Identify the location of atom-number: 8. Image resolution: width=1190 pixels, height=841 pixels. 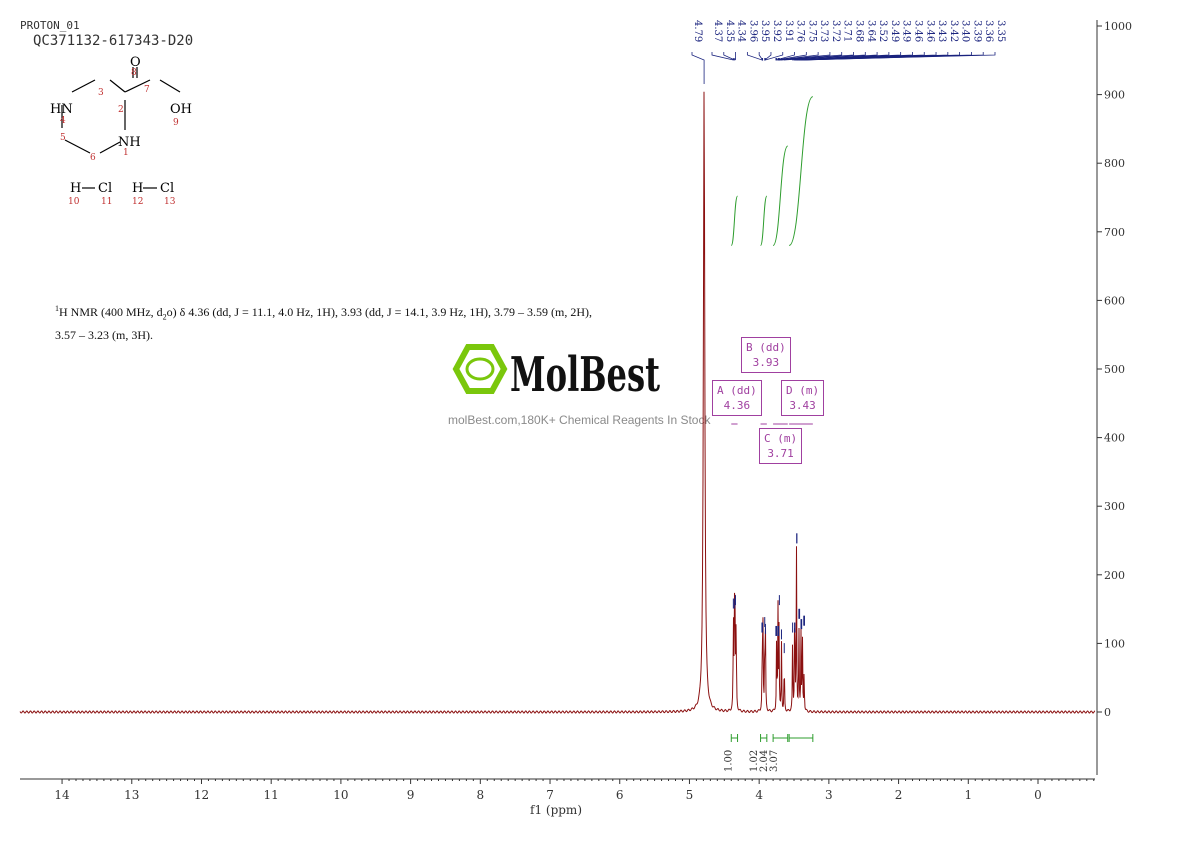
(134, 73).